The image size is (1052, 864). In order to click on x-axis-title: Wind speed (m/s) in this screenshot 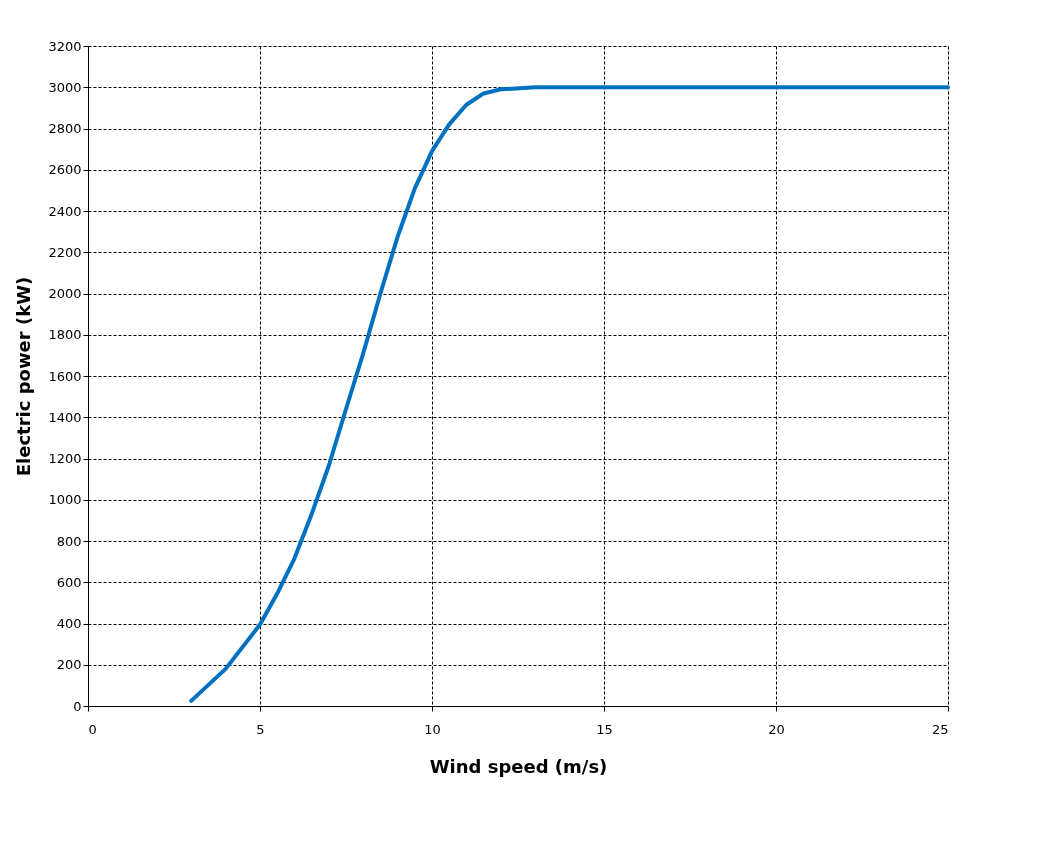, I will do `click(518, 766)`.